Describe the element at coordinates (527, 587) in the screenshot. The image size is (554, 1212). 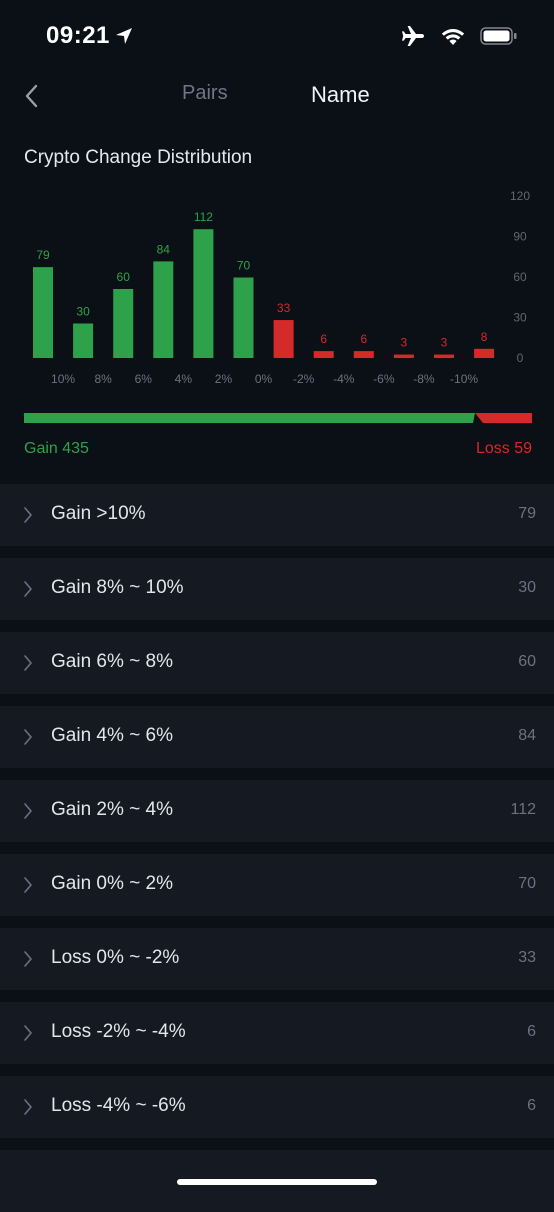
I see `row-count: 30` at that location.